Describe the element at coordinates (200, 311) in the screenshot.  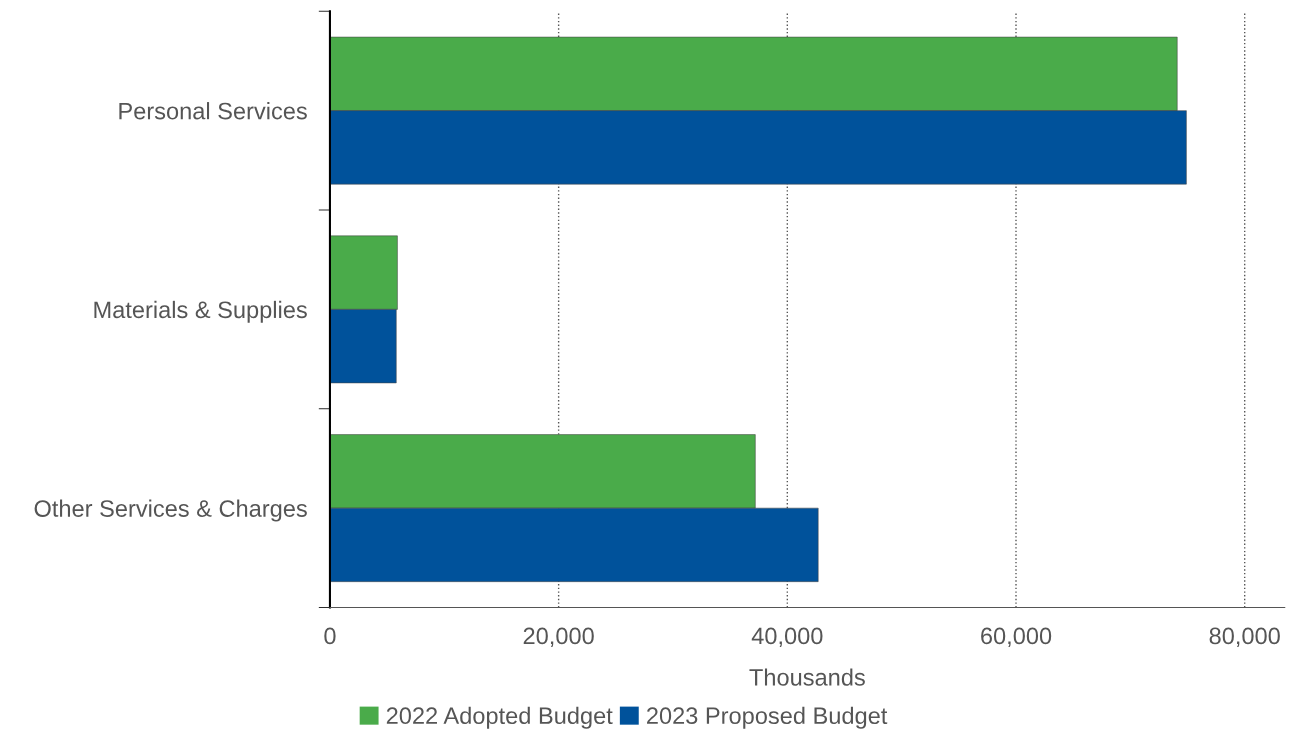
I see `y-tick-label: Materials & Supplies` at that location.